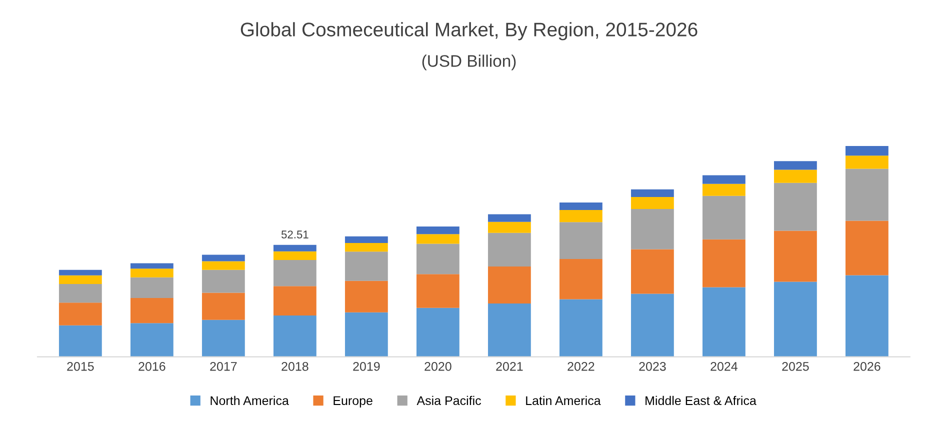 The width and height of the screenshot is (938, 446). What do you see at coordinates (652, 366) in the screenshot?
I see `x-tick-label: 2023` at bounding box center [652, 366].